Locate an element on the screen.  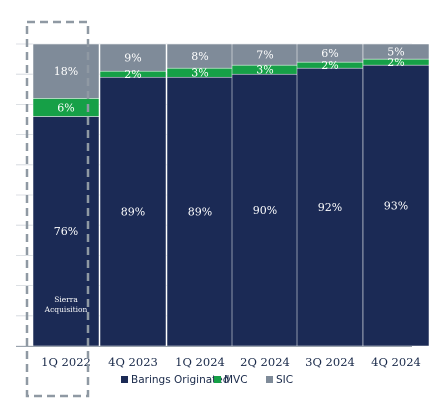
x-tick-label: 4Q 2024 is located at coordinates (396, 362).